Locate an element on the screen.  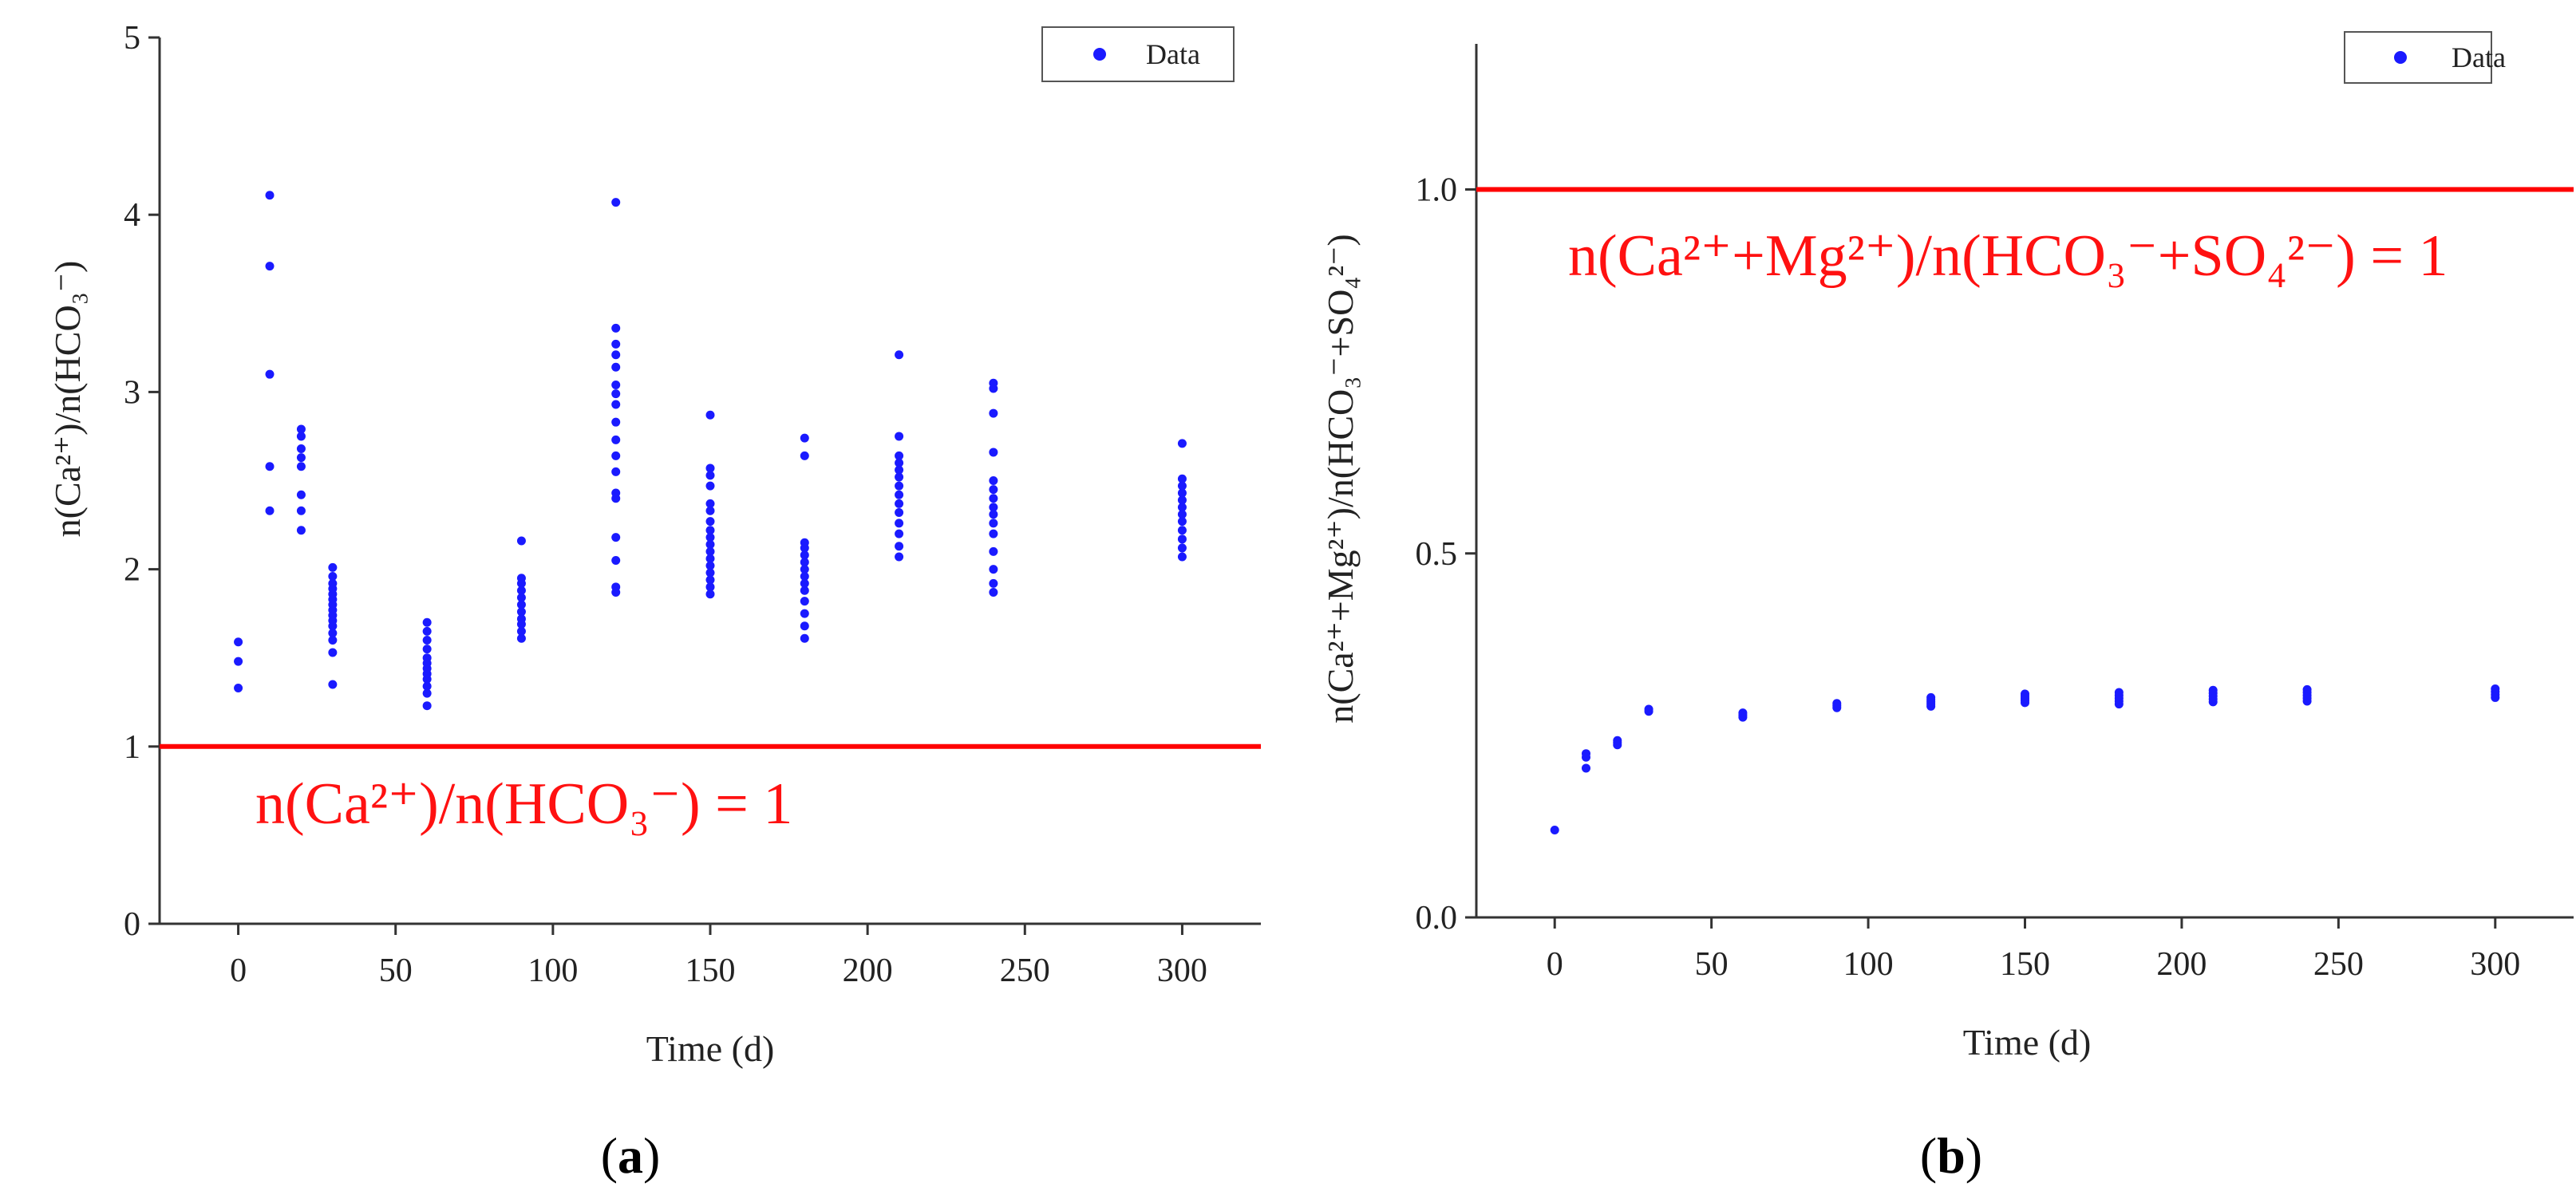
panel-label-b: (b) is located at coordinates (1951, 1155).